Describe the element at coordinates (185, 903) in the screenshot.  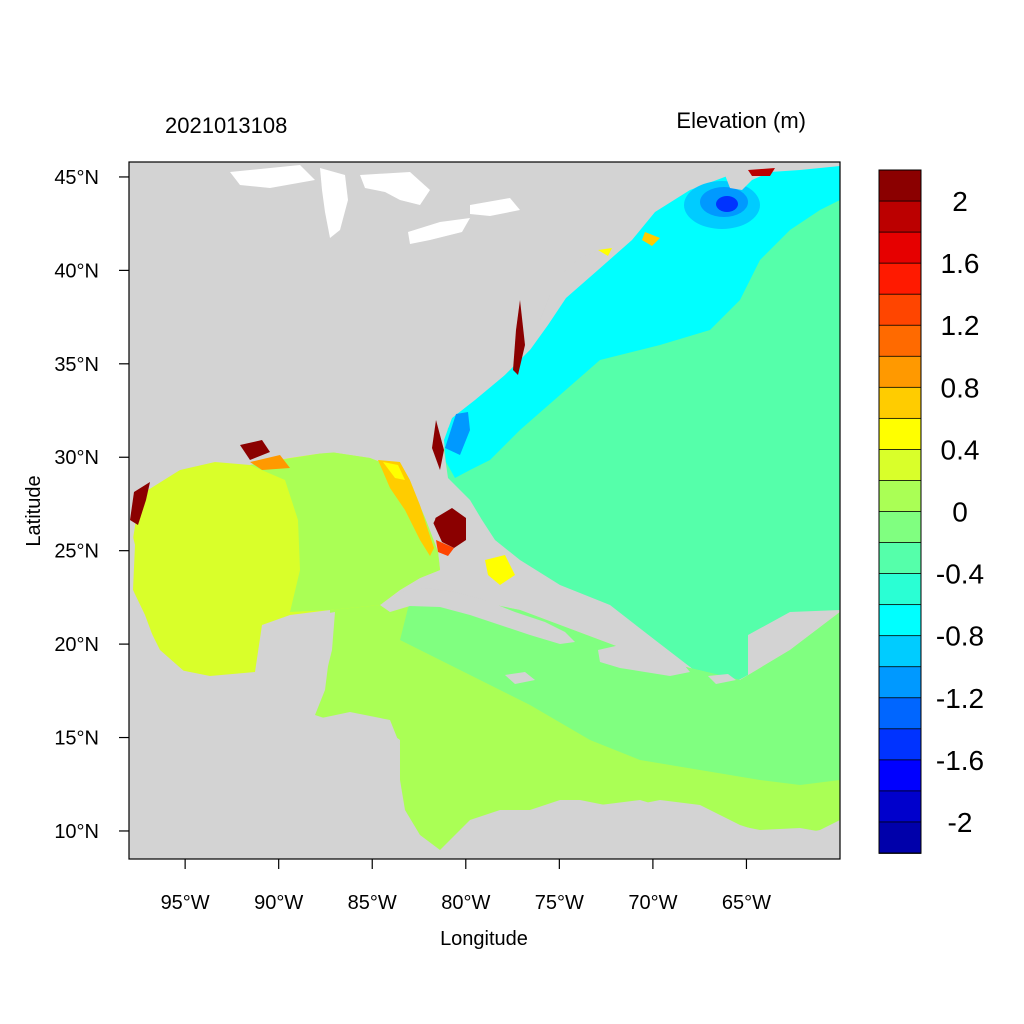
I see `x-tick-label: 95°W` at that location.